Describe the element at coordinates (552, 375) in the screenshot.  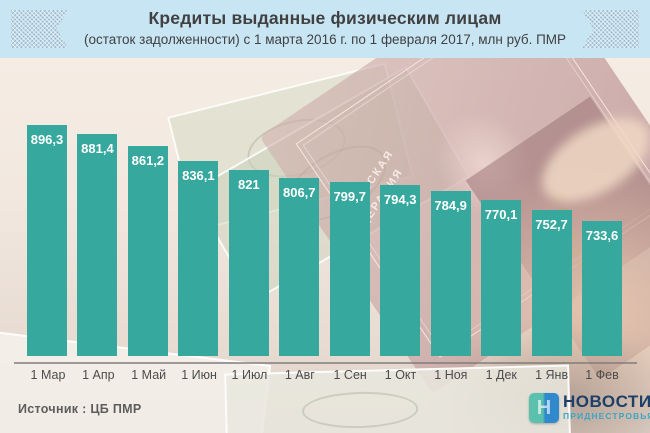
I see `x-axis-label: 1 Янв` at that location.